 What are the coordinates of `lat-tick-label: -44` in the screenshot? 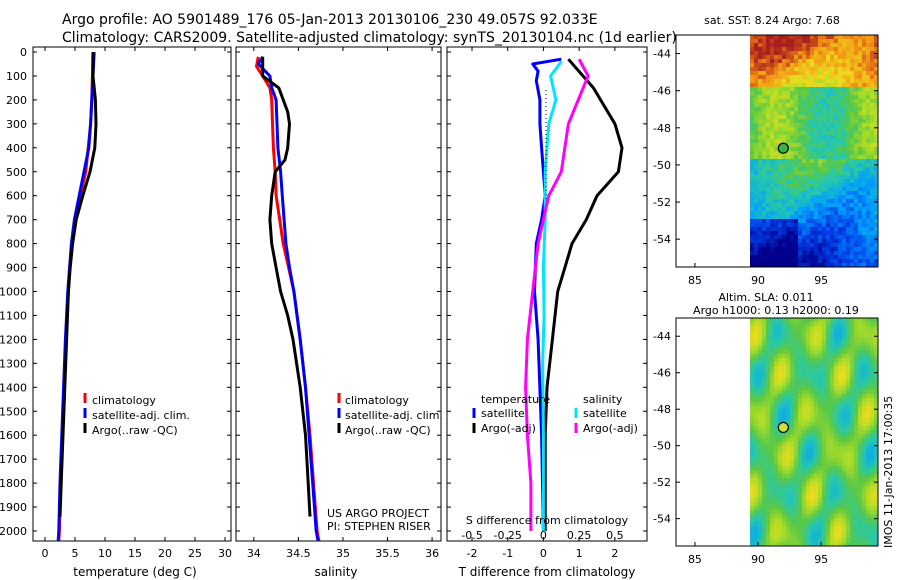 It's located at (662, 54).